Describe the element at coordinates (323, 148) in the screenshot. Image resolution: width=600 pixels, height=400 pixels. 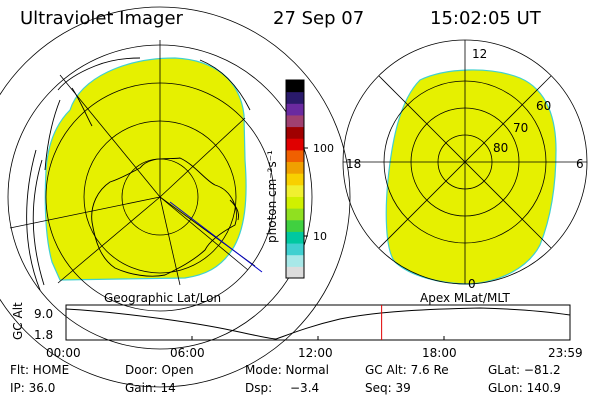
I see `colorbar-tick-100: 100` at that location.